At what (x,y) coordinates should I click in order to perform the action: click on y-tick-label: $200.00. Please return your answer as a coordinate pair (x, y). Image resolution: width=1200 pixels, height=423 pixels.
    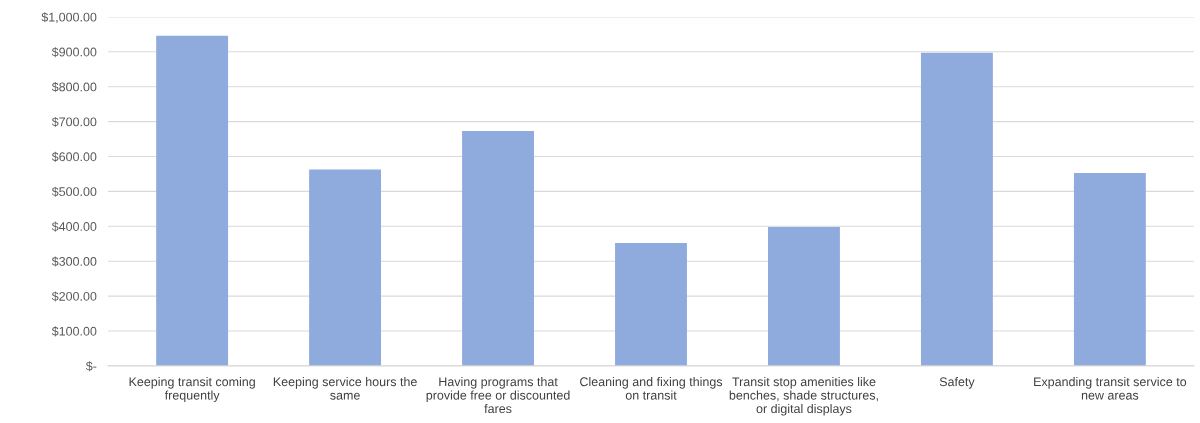
    Looking at the image, I should click on (74, 296).